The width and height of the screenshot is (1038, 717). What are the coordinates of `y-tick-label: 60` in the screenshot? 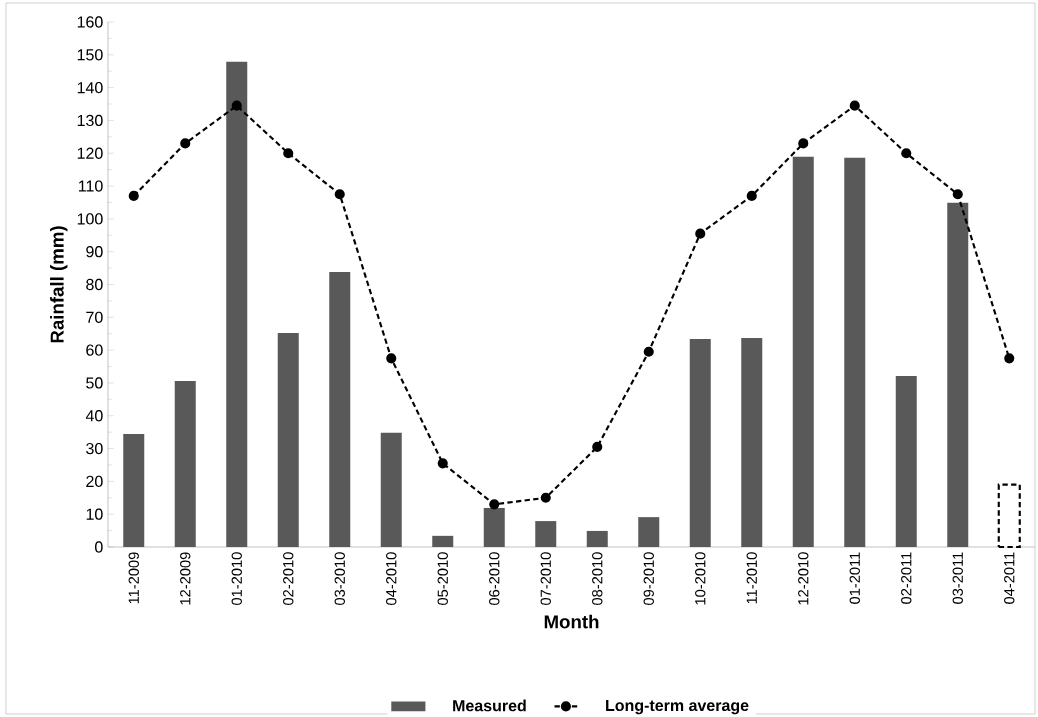 It's located at (94, 350).